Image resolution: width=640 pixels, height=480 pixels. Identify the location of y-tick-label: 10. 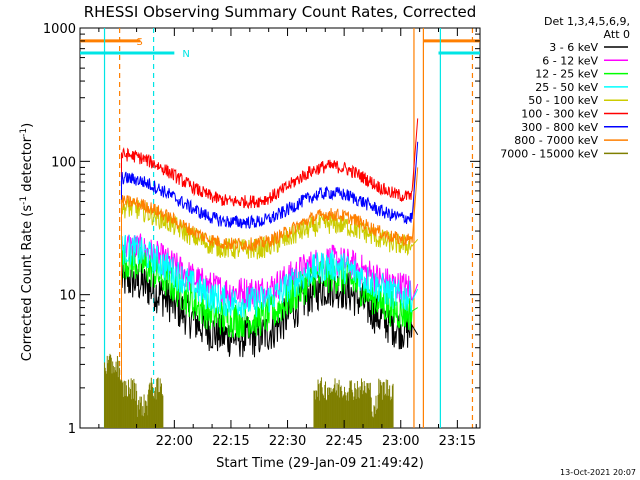
(67, 296).